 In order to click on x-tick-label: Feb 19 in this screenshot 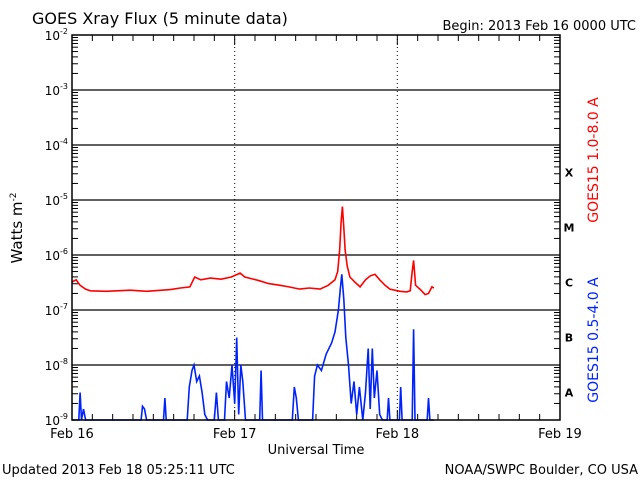, I will do `click(560, 434)`.